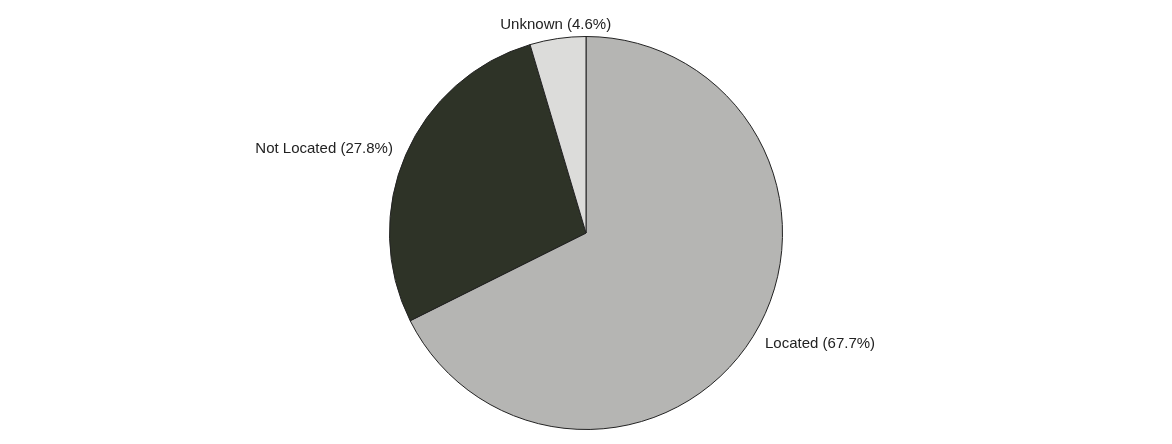 This screenshot has height=444, width=1172. I want to click on slice-label: Located (67.7%), so click(820, 342).